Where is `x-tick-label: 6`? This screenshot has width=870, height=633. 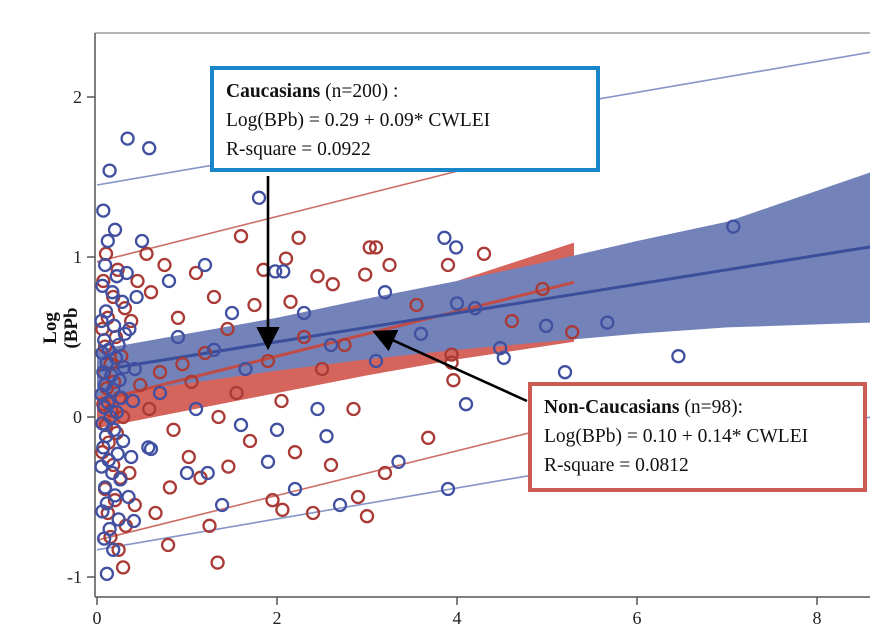
x-tick-label: 6 is located at coordinates (637, 618).